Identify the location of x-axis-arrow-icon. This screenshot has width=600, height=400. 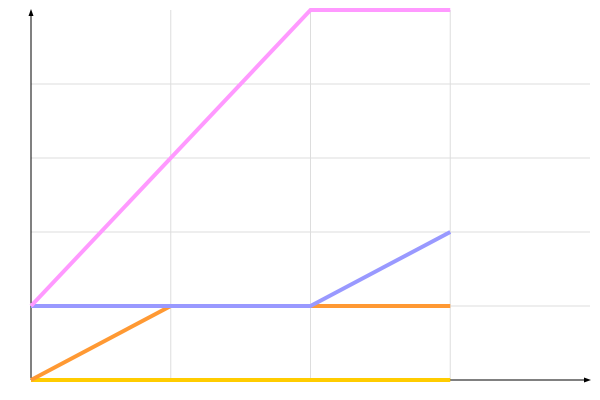
(587, 380).